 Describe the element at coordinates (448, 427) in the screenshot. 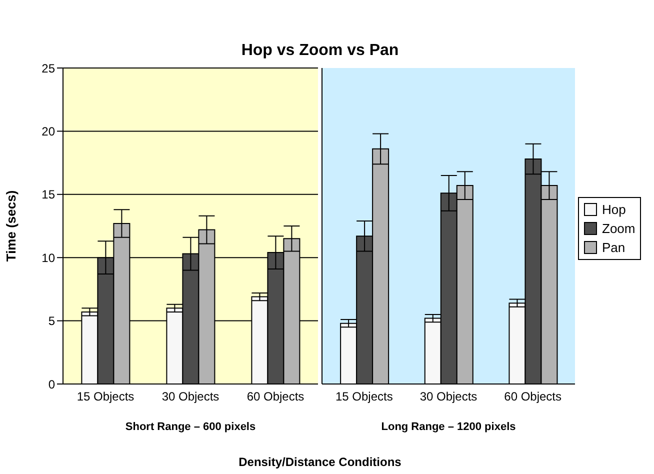

I see `x-axis-title: Long Range – 1200 pixels` at that location.